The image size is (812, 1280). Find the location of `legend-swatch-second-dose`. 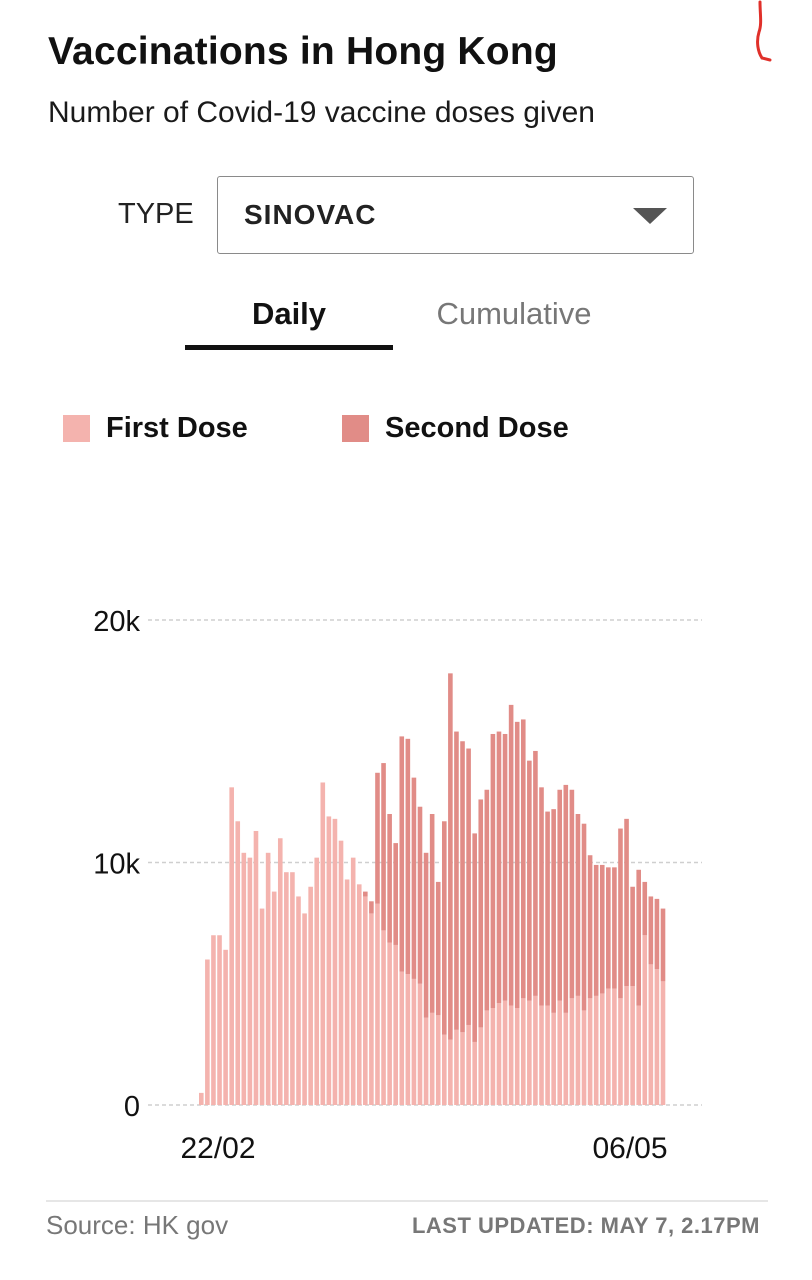

legend-swatch-second-dose is located at coordinates (355, 428).